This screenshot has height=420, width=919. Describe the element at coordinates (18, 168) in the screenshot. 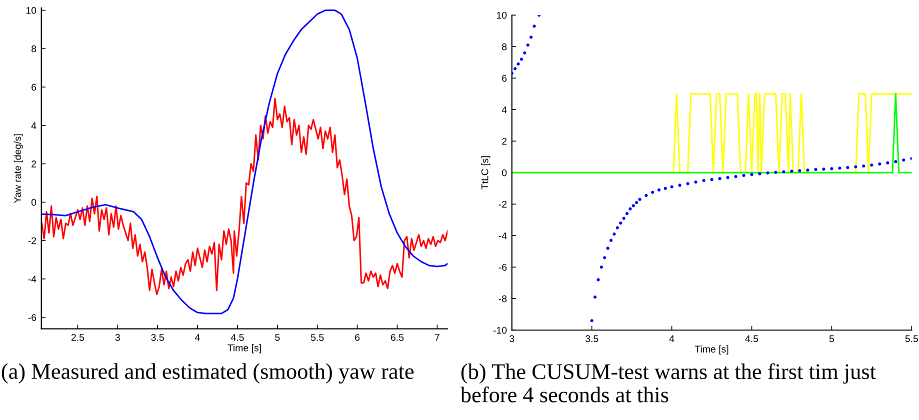

I see `y-axis-title: Yaw rate [deg/s]` at that location.